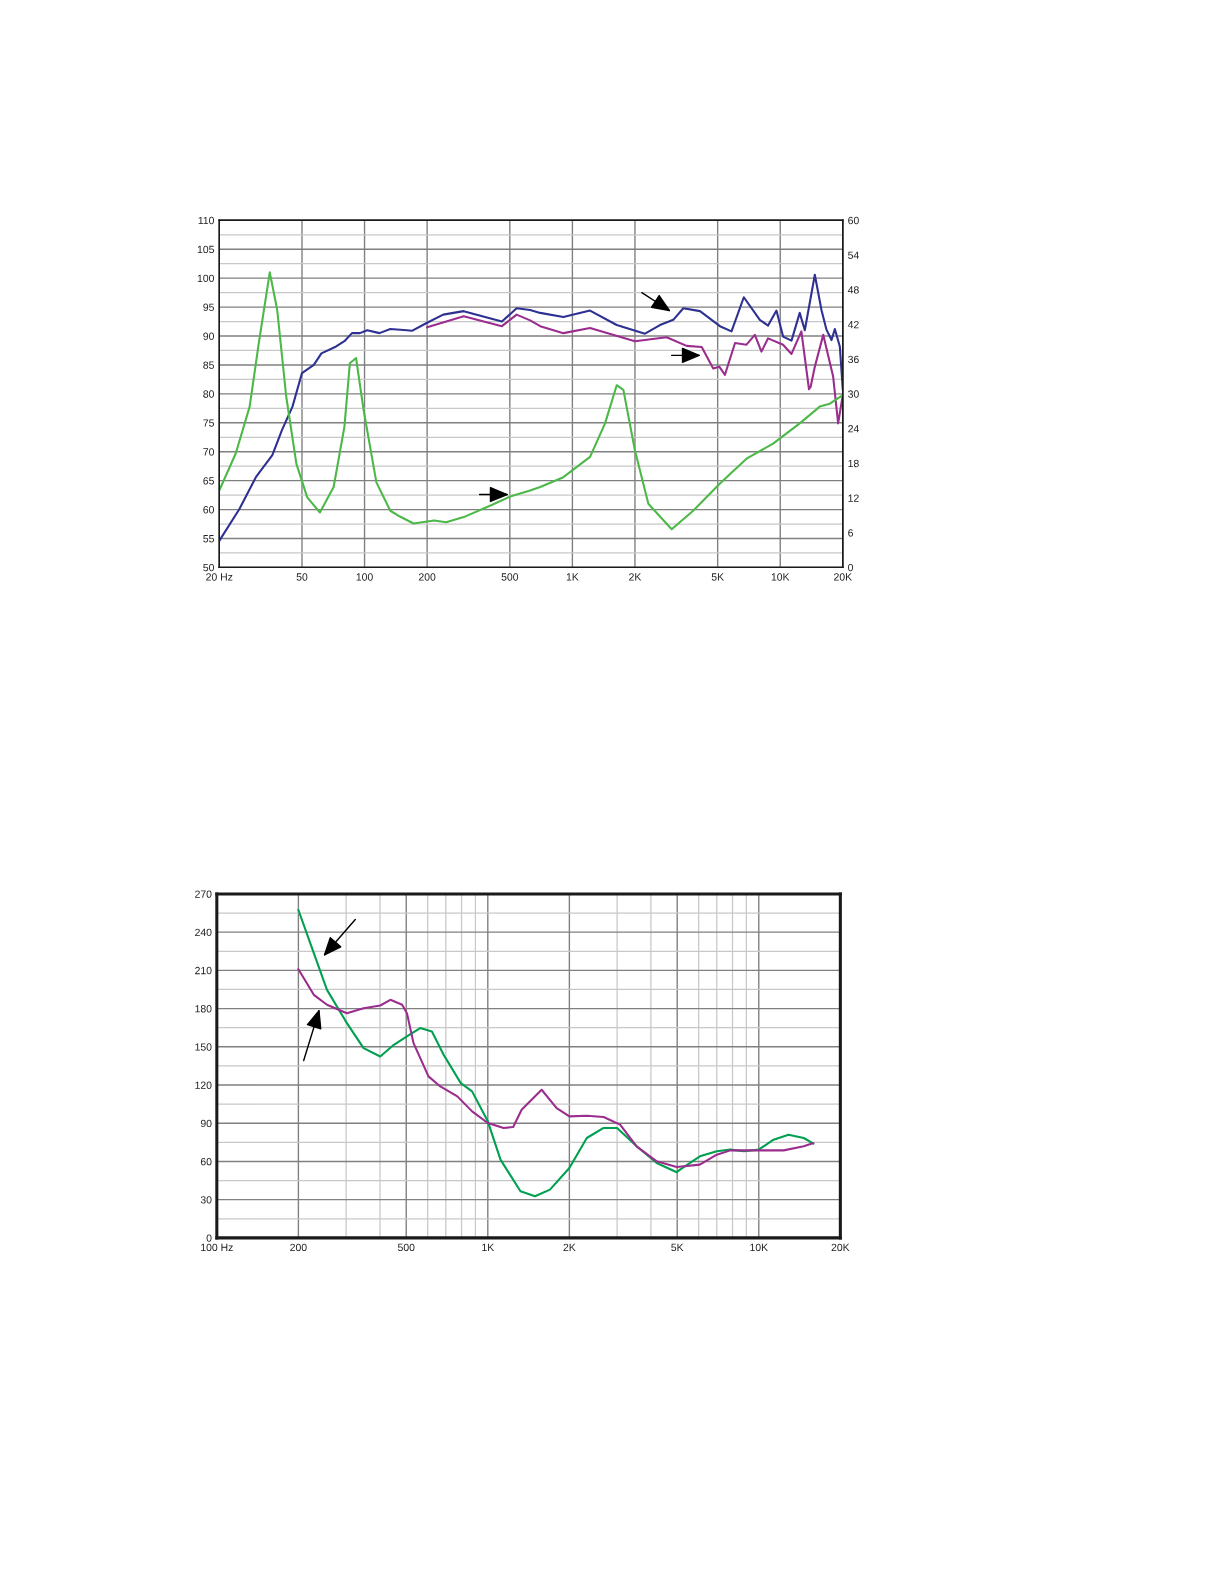 Image resolution: width=1225 pixels, height=1585 pixels. Describe the element at coordinates (203, 894) in the screenshot. I see `y-tick-label: 270` at that location.